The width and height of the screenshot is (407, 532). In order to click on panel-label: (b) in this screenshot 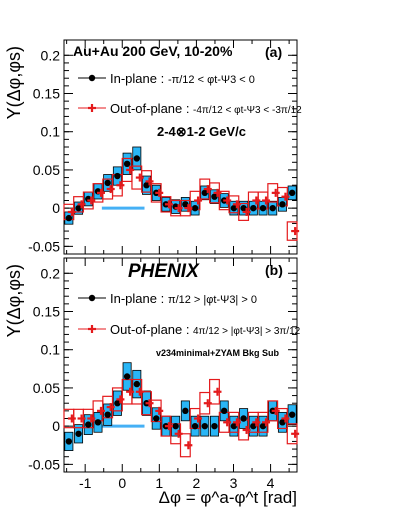, I will do `click(274, 270)`.